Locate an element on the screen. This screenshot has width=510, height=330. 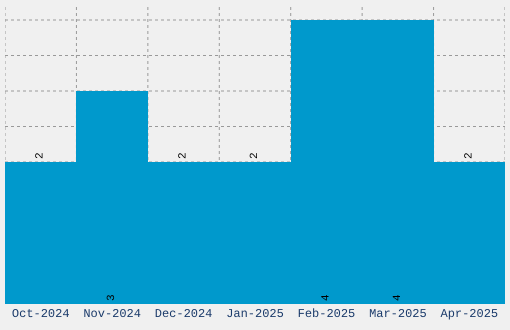
x-tick-label: Oct-2024 is located at coordinates (41, 314).